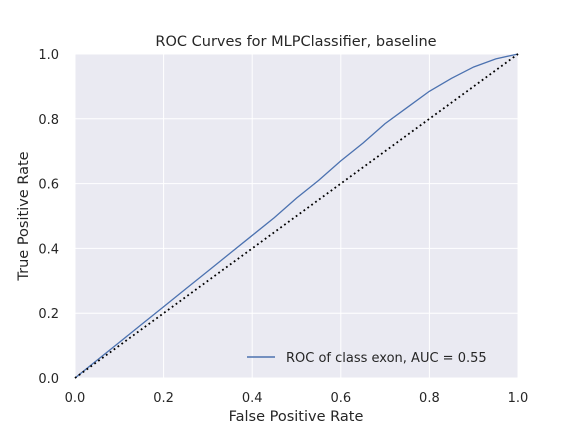  I want to click on x-tick-label: 0.6, so click(340, 398).